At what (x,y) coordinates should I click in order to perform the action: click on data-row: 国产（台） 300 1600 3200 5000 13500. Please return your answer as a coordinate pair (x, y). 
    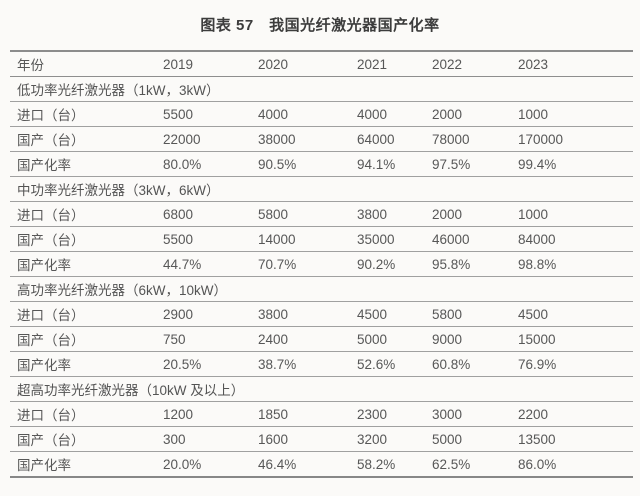
    Looking at the image, I should click on (321, 439).